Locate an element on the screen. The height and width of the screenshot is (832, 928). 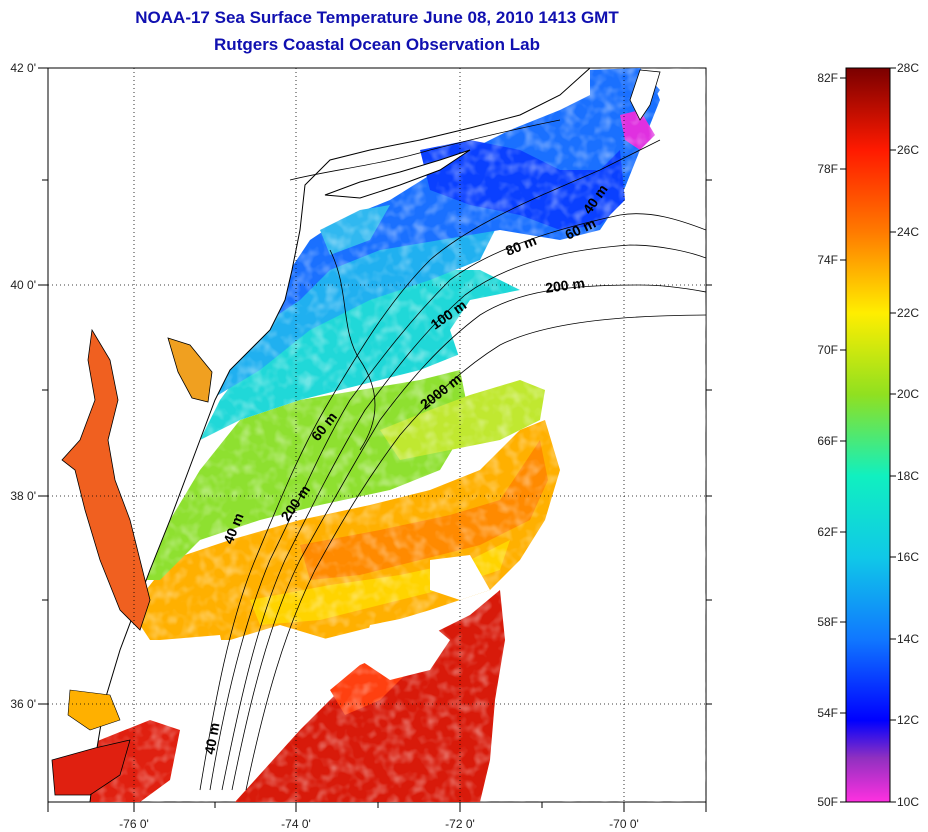
lat-tick-label: 40 0' is located at coordinates (23, 285).